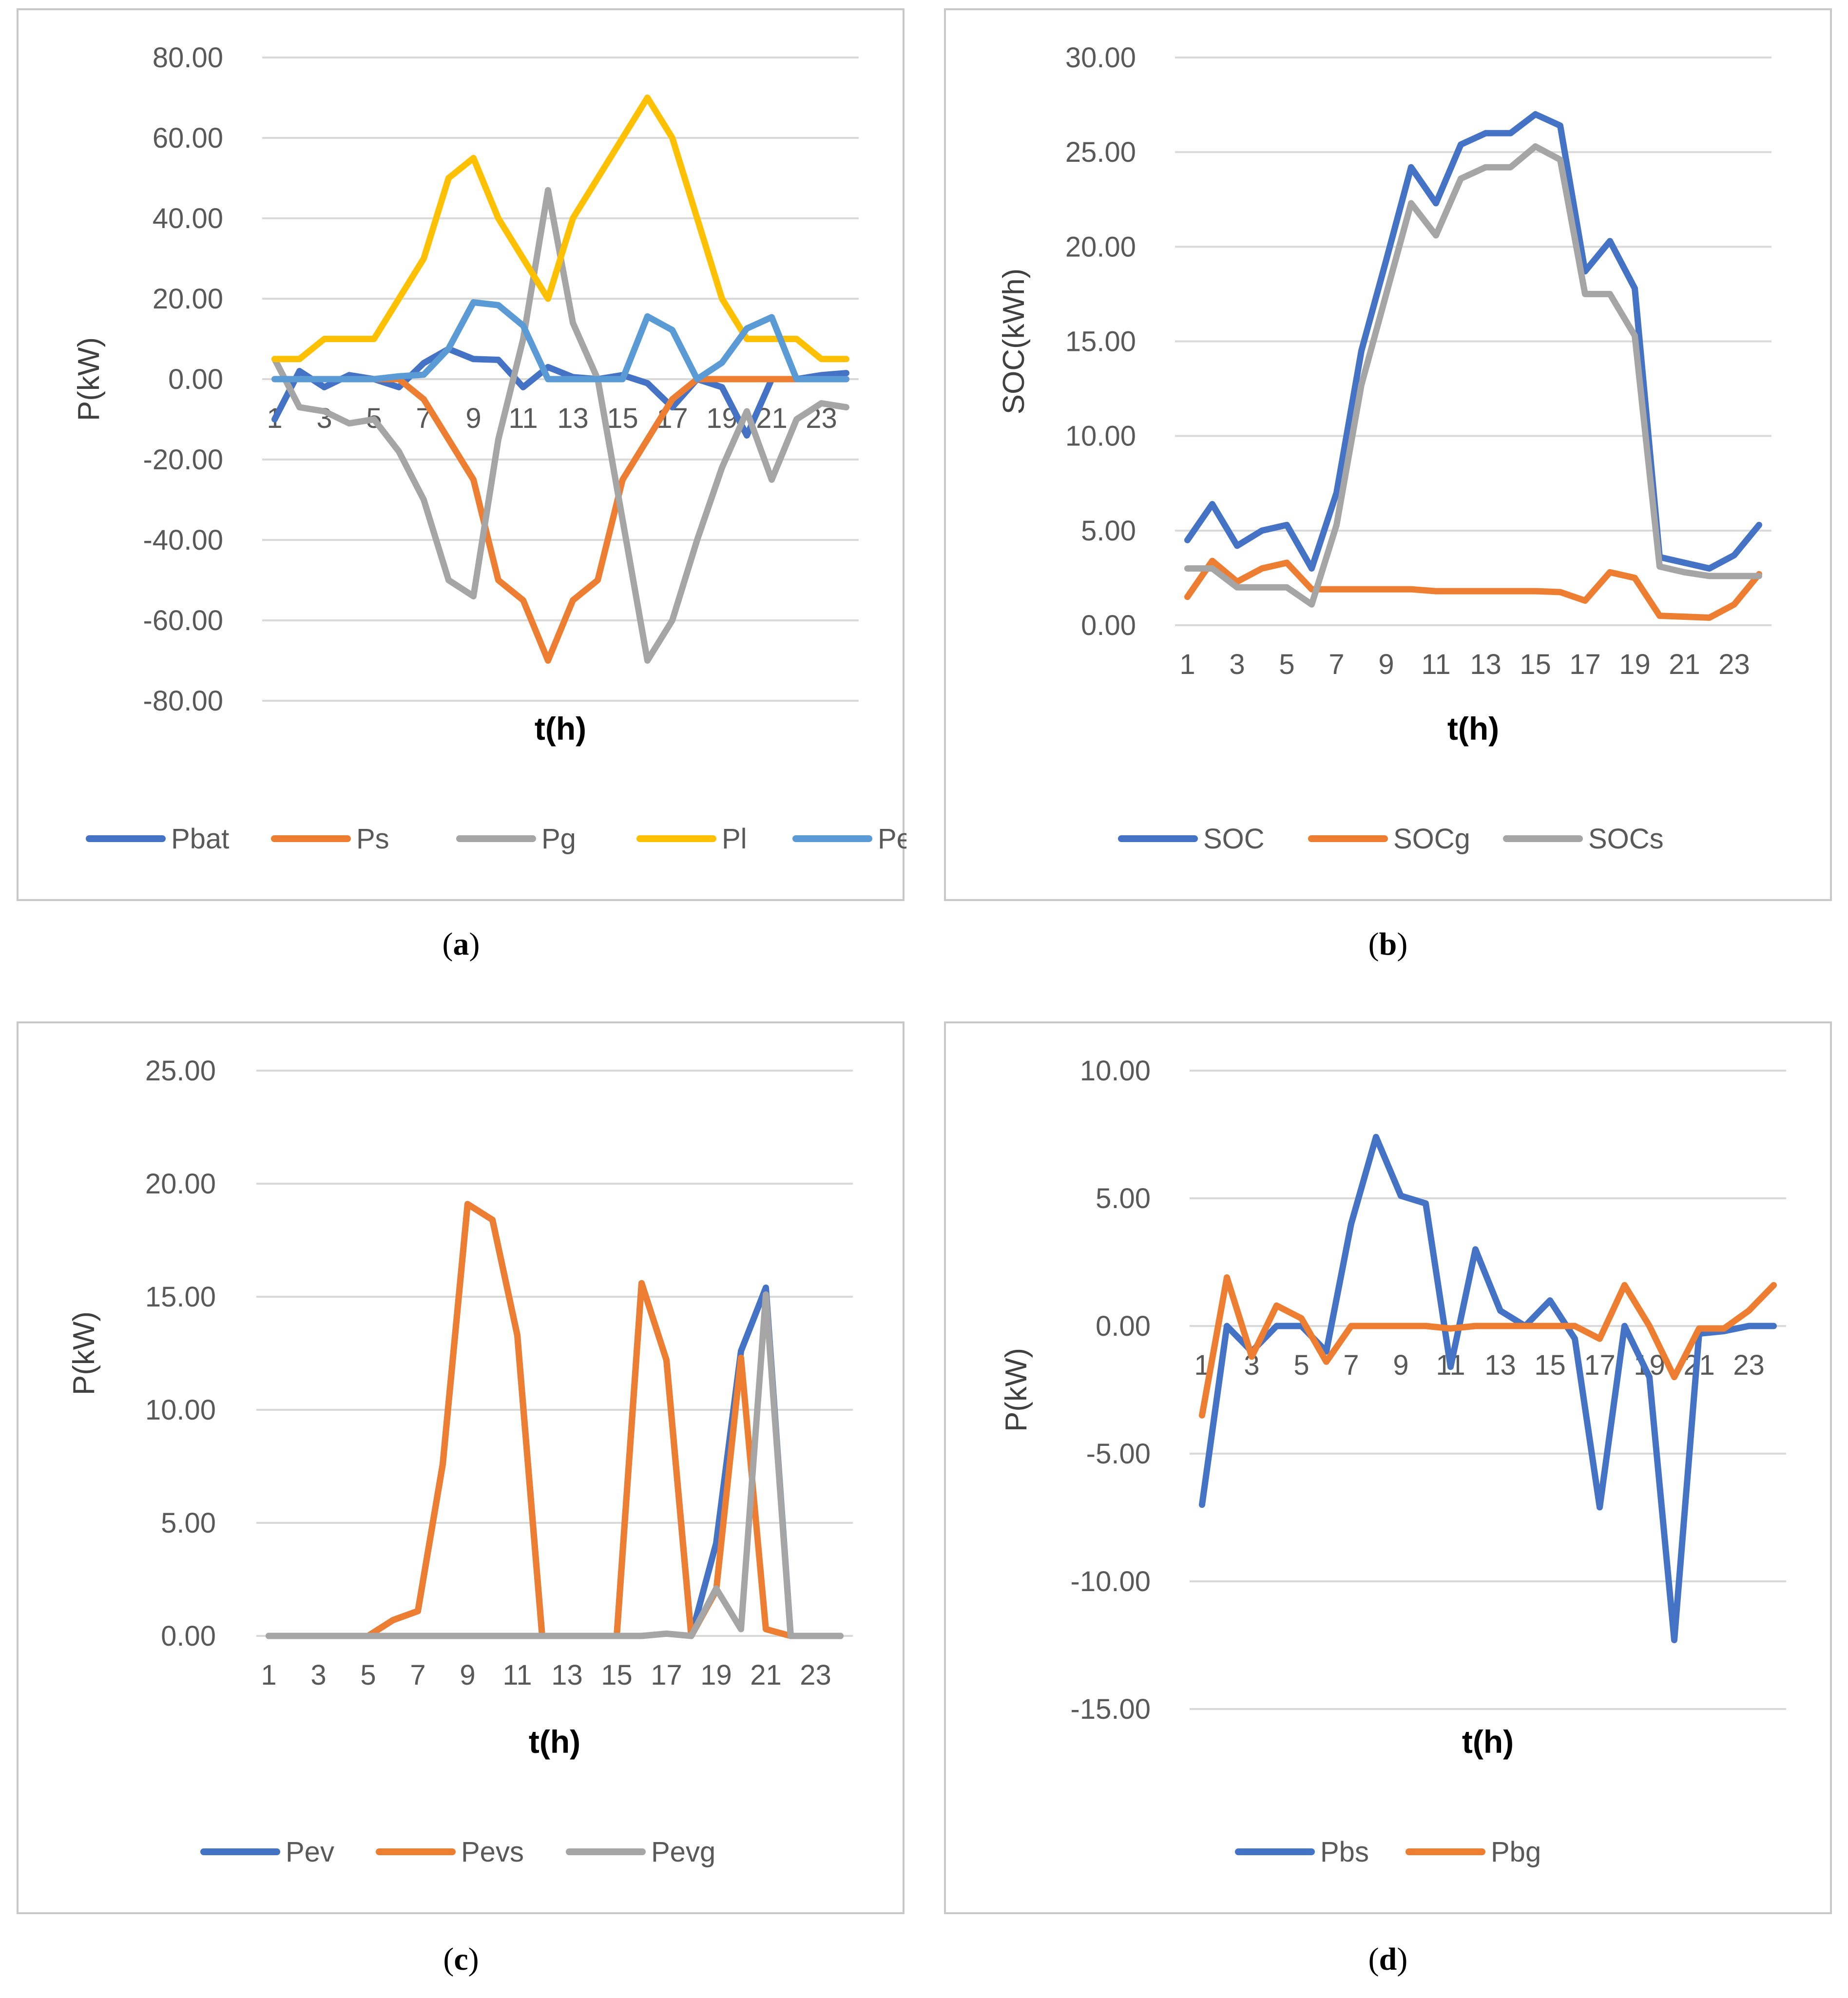  What do you see at coordinates (1111, 1390) in the screenshot?
I see `y-tick-labels-d: 10.00 5.00 0.00 -5.00 -10.00 -15.00` at bounding box center [1111, 1390].